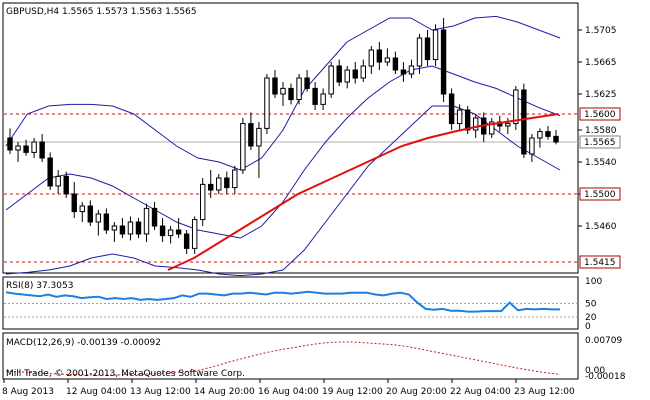 This screenshot has width=650, height=400. I want to click on macd-indicator: 0.00709 0.00-0.00018, so click(315, 359).